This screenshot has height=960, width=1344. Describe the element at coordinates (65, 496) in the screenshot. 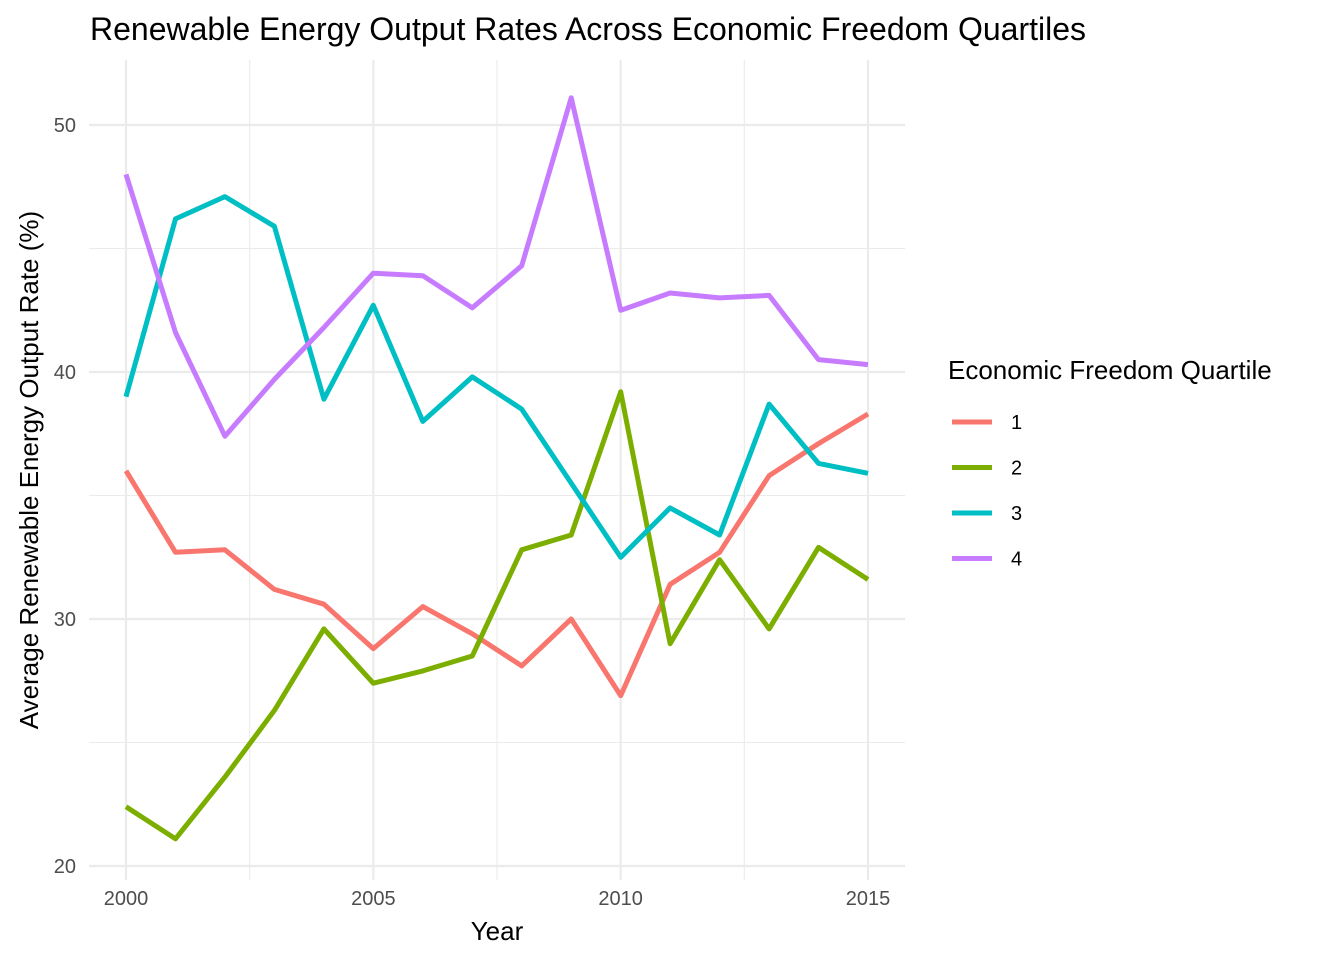

I see `y-axis-ticks: 20 30 40 50` at that location.